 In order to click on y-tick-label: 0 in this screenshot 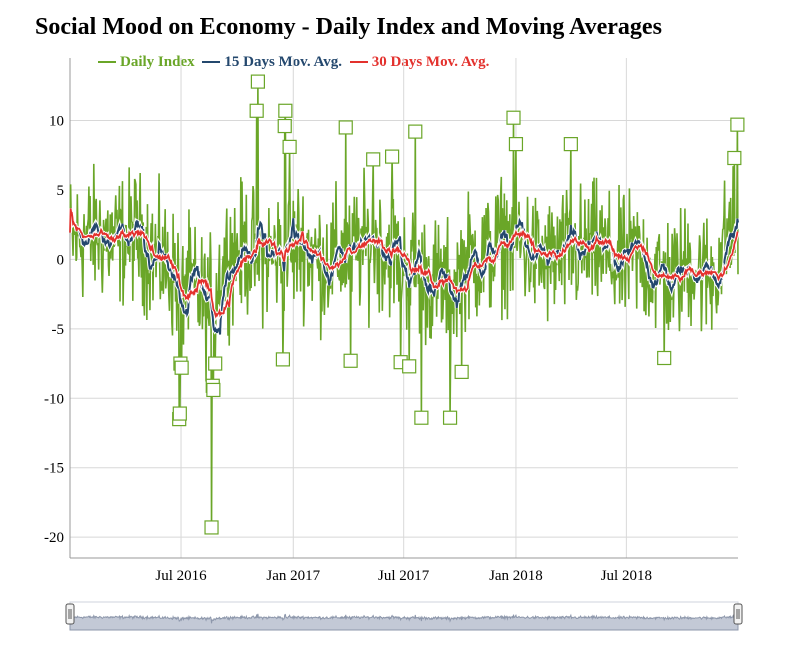, I will do `click(61, 260)`.